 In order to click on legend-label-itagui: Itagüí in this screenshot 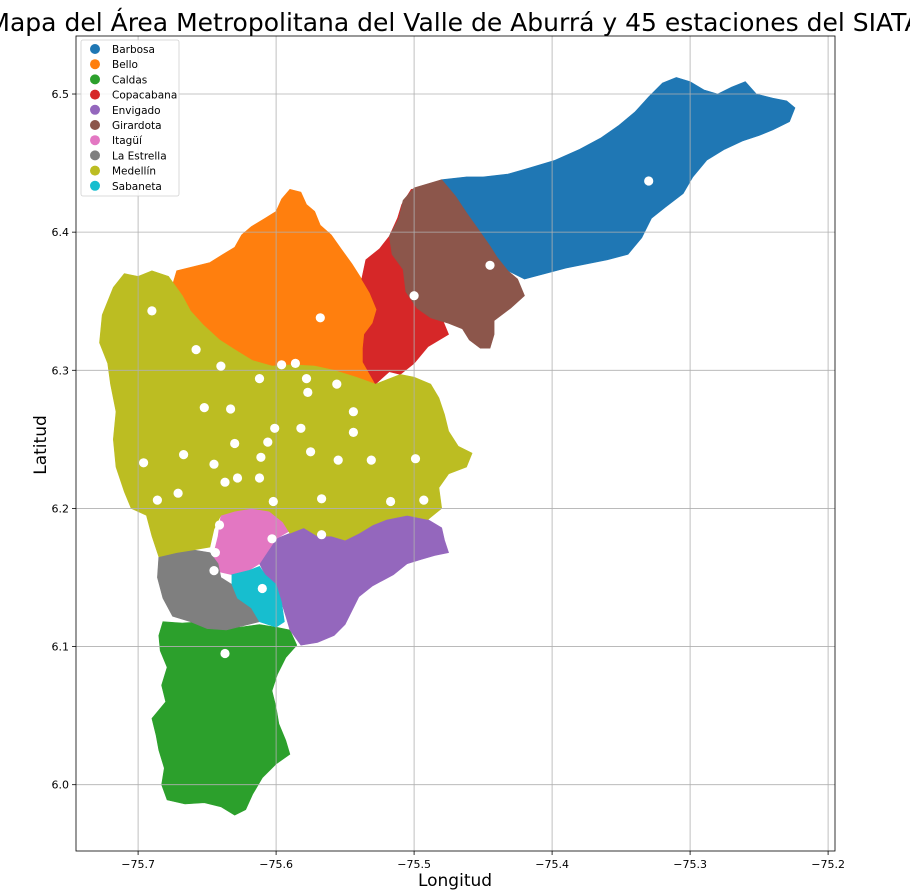, I will do `click(127, 141)`.